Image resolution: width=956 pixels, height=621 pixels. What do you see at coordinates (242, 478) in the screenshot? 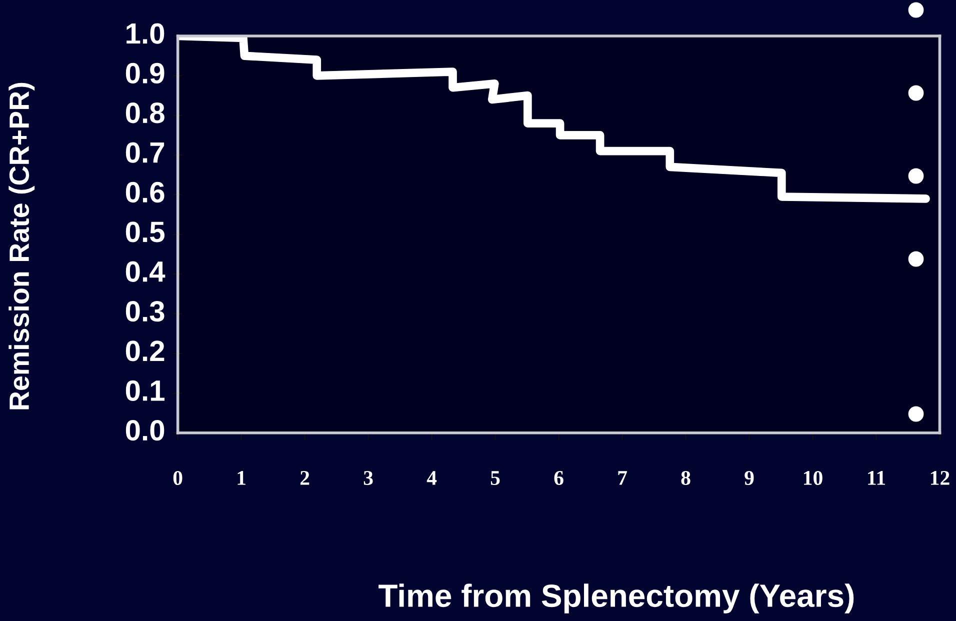
I see `x-tick-label: 1` at bounding box center [242, 478].